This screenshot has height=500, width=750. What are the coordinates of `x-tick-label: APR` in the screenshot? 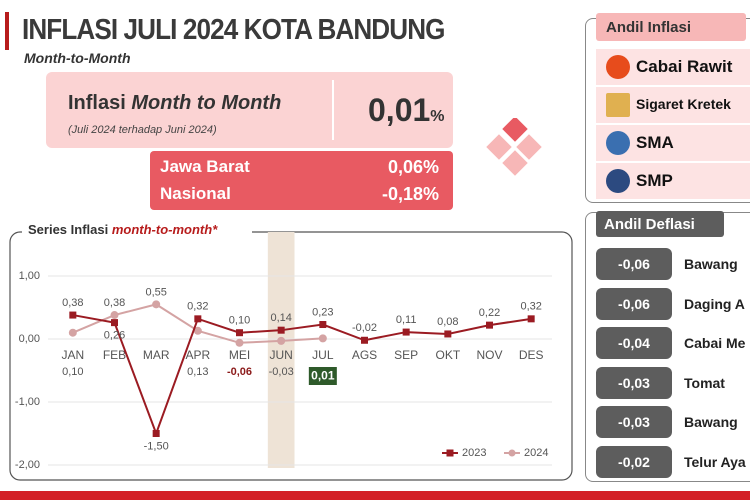 It's located at (197, 355).